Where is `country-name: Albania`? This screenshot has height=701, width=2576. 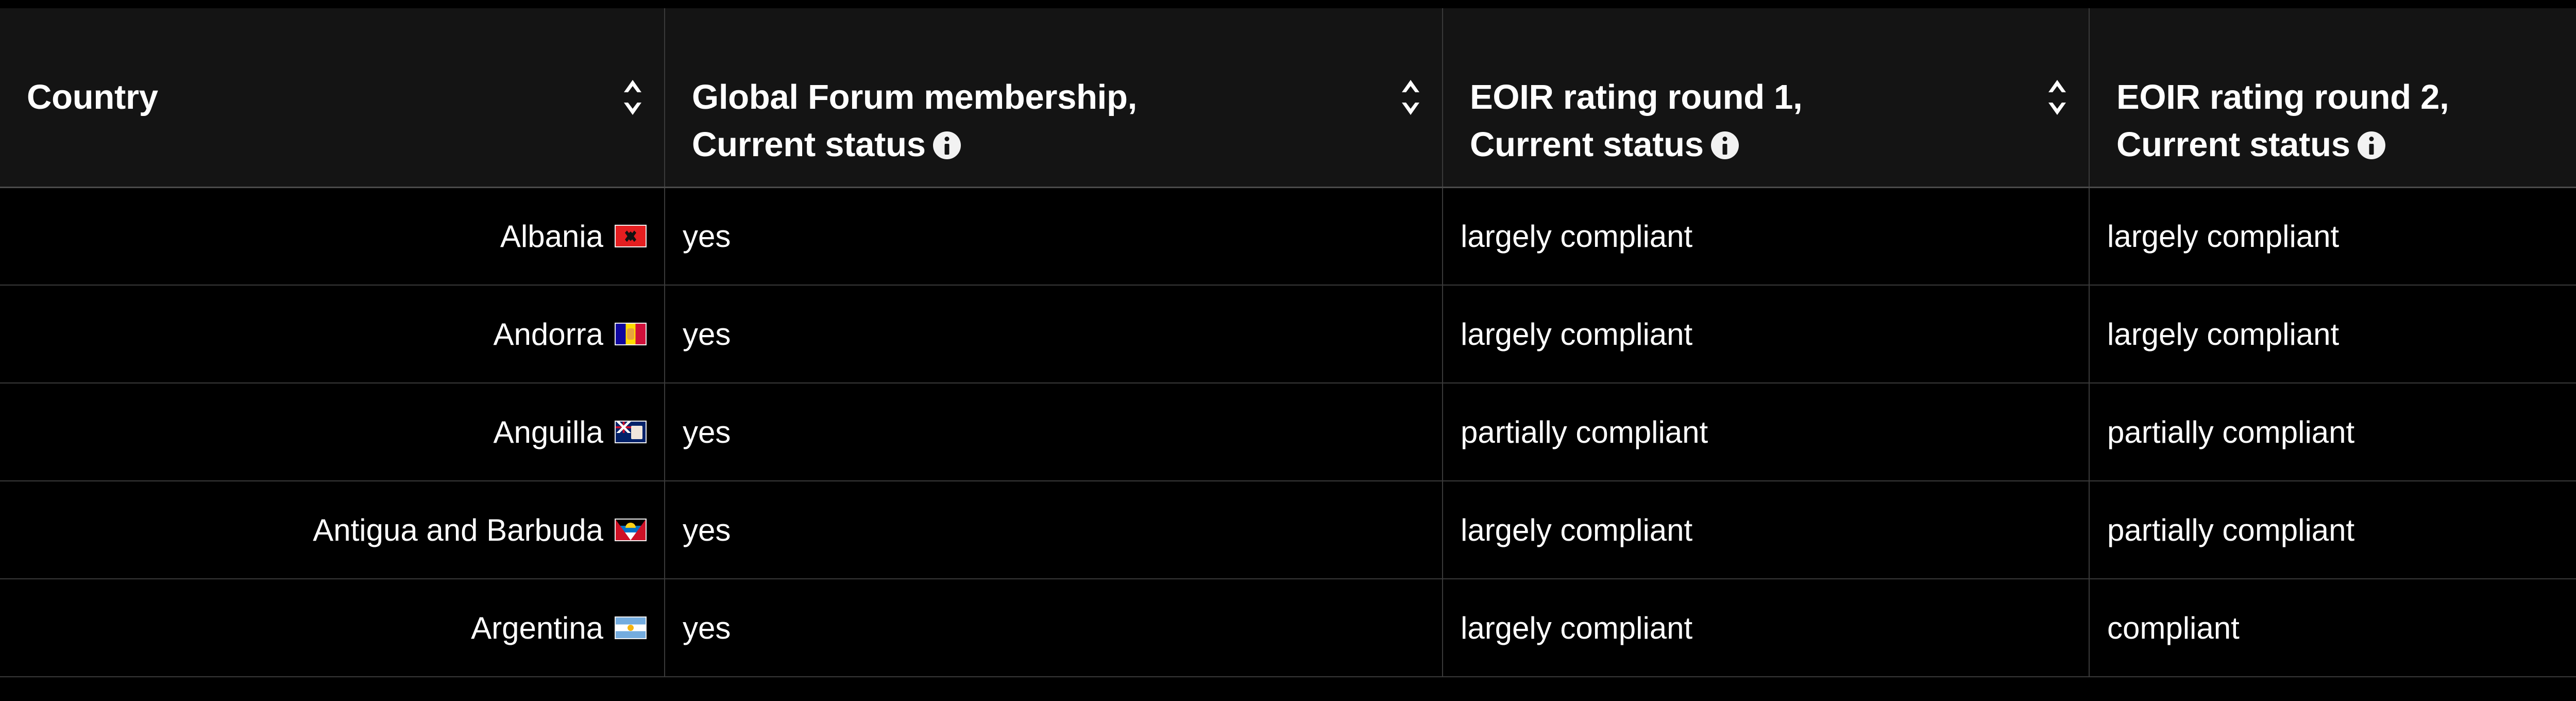 country-name: Albania is located at coordinates (551, 236).